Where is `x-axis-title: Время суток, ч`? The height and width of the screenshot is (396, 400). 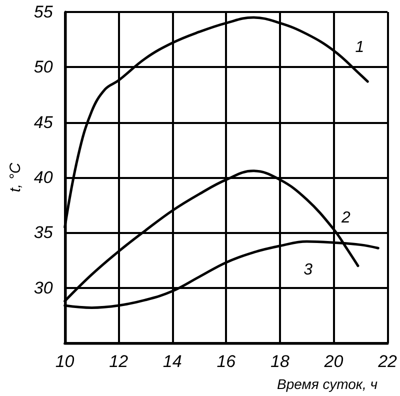 x-axis-title: Время суток, ч is located at coordinates (327, 384).